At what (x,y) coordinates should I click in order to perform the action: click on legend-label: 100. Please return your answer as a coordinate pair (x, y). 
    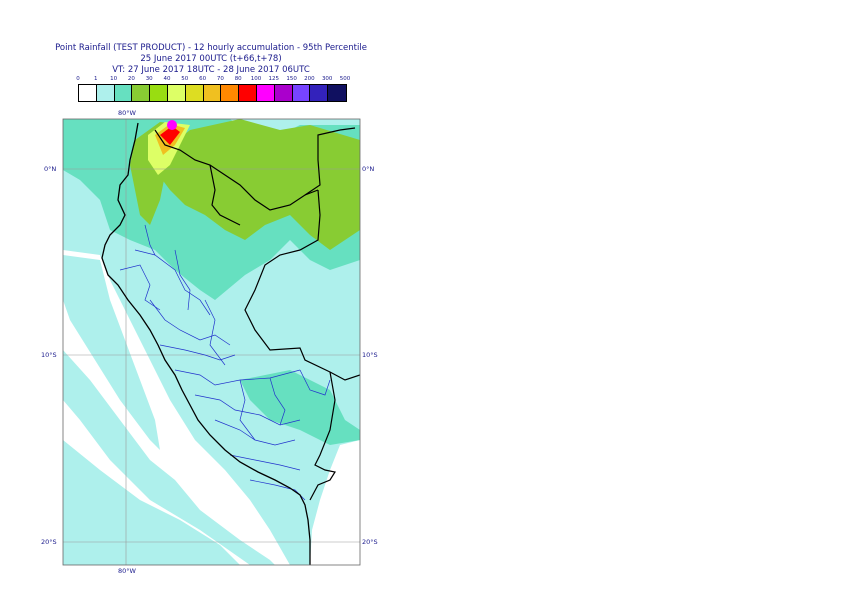
    Looking at the image, I should click on (256, 79).